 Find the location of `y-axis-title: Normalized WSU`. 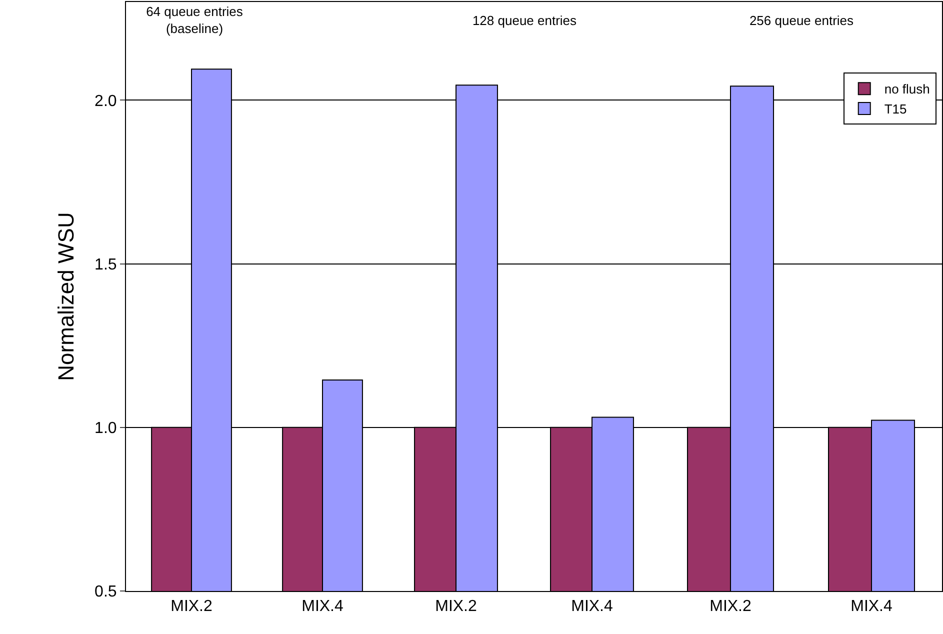

y-axis-title: Normalized WSU is located at coordinates (65, 296).